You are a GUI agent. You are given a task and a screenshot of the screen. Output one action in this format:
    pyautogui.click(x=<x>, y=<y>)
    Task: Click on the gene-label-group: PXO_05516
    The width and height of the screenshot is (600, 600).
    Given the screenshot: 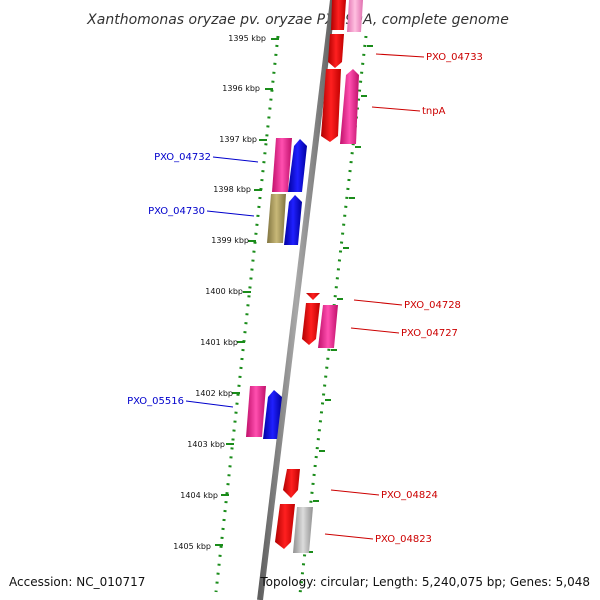 What is the action you would take?
    pyautogui.click(x=180, y=402)
    